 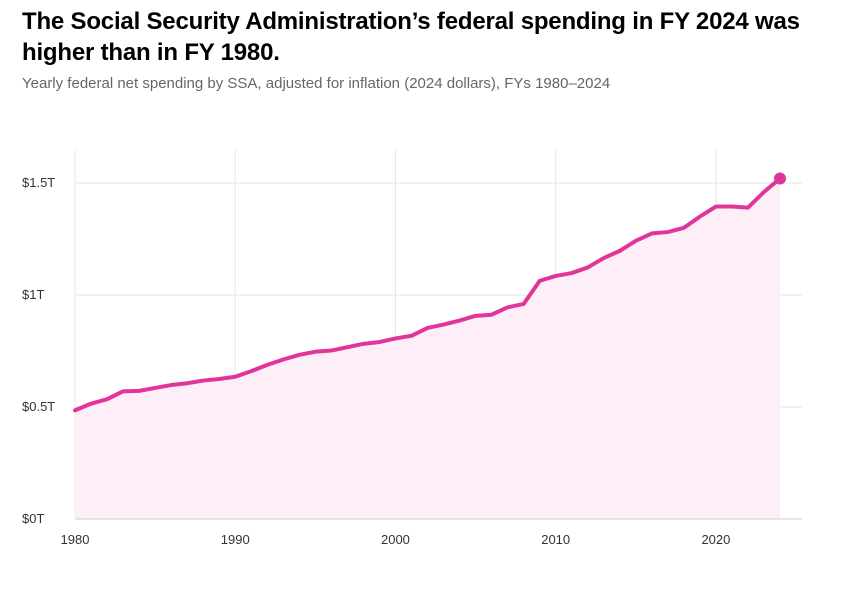 What do you see at coordinates (75, 539) in the screenshot?
I see `x-tick-label: 1980` at bounding box center [75, 539].